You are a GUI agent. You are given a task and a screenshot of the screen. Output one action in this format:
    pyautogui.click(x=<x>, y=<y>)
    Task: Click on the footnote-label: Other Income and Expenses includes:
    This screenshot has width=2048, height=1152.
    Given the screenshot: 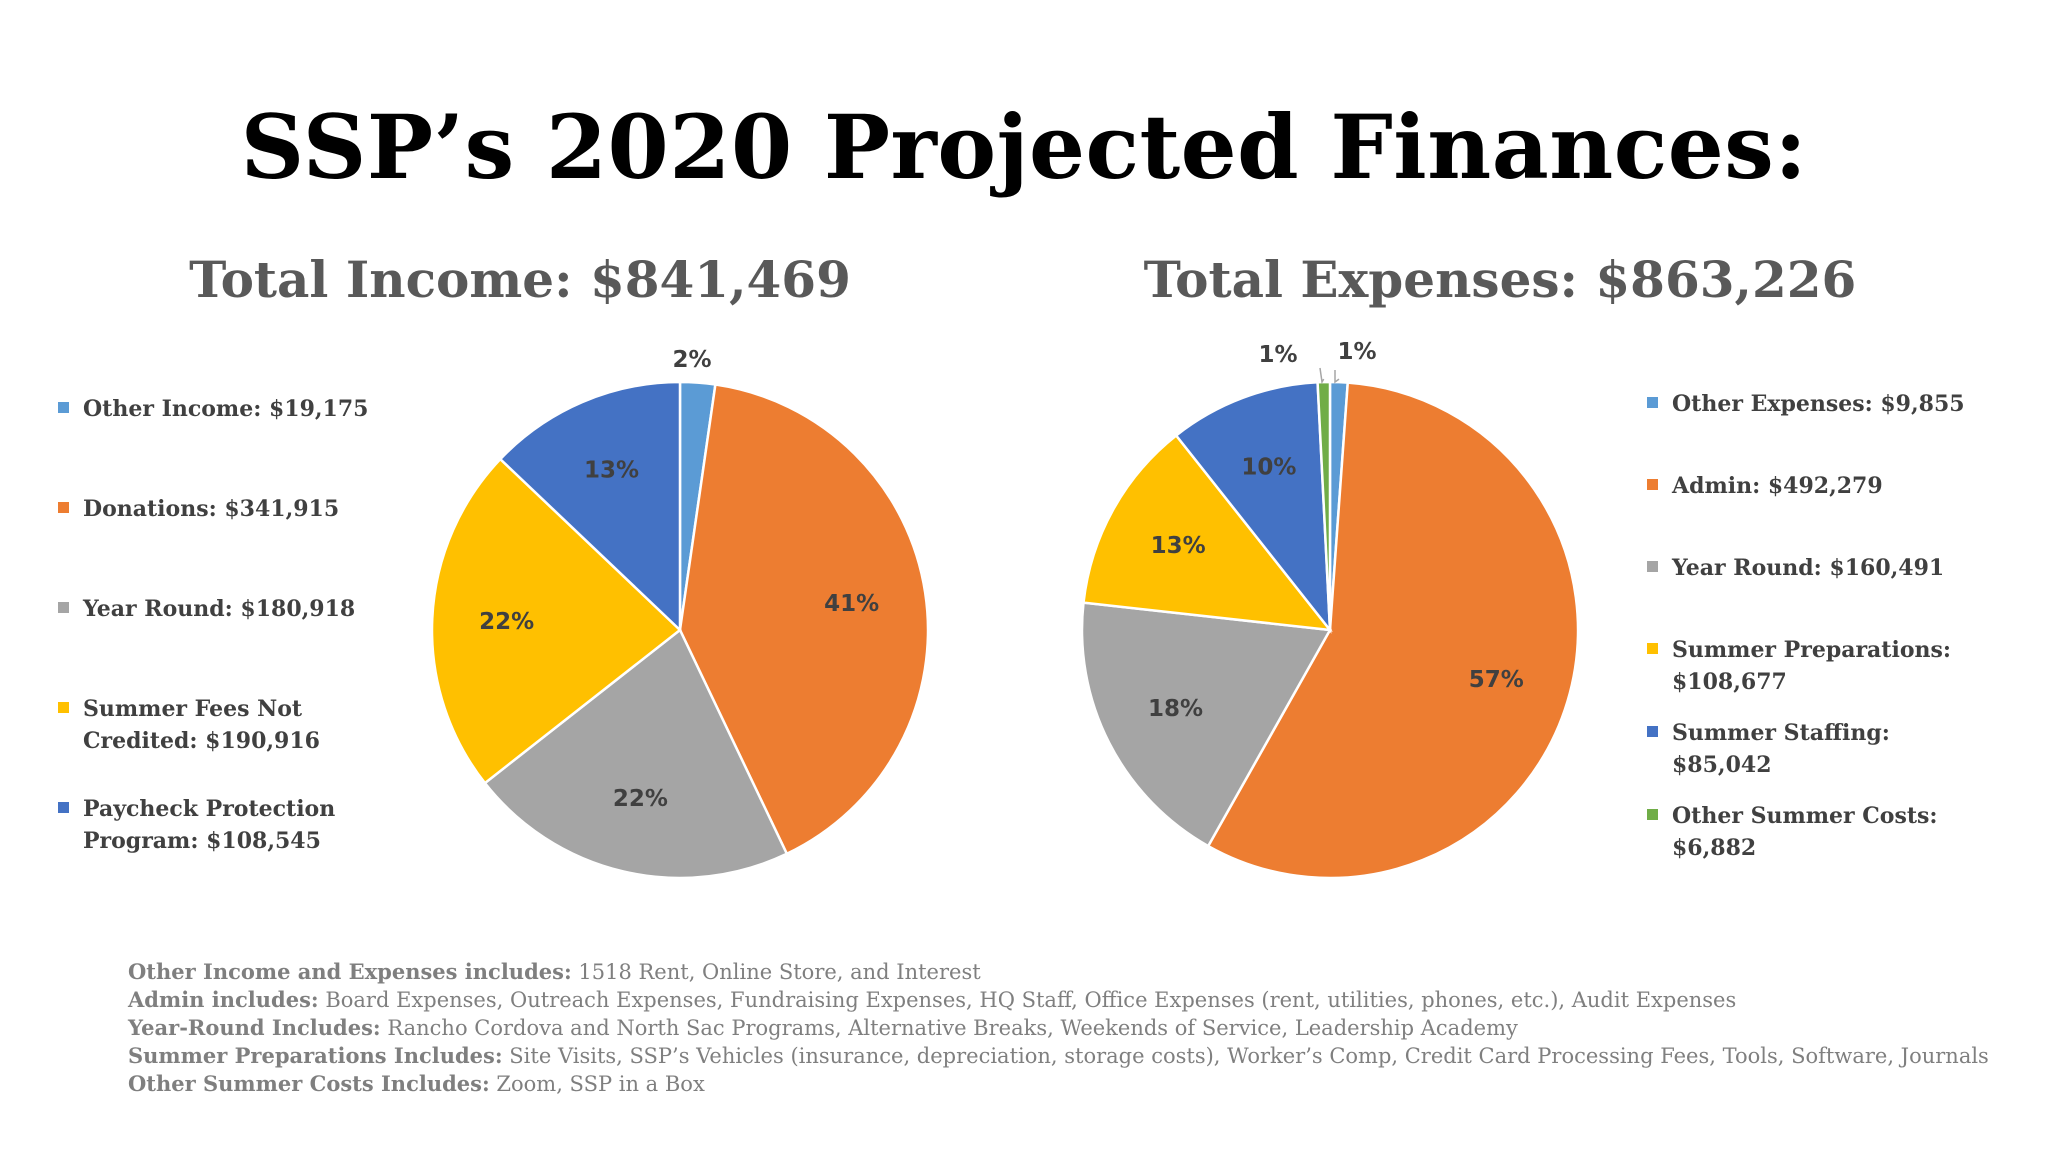 What is the action you would take?
    pyautogui.click(x=350, y=971)
    